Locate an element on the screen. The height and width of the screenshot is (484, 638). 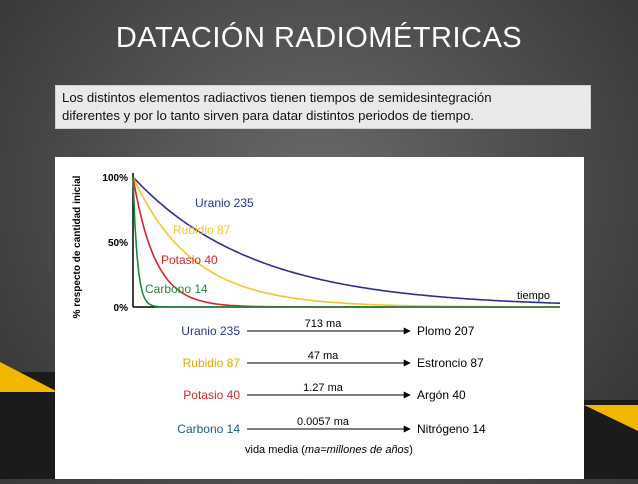
y-axis-label: % respecto de cantidad inicial is located at coordinates (77, 246).